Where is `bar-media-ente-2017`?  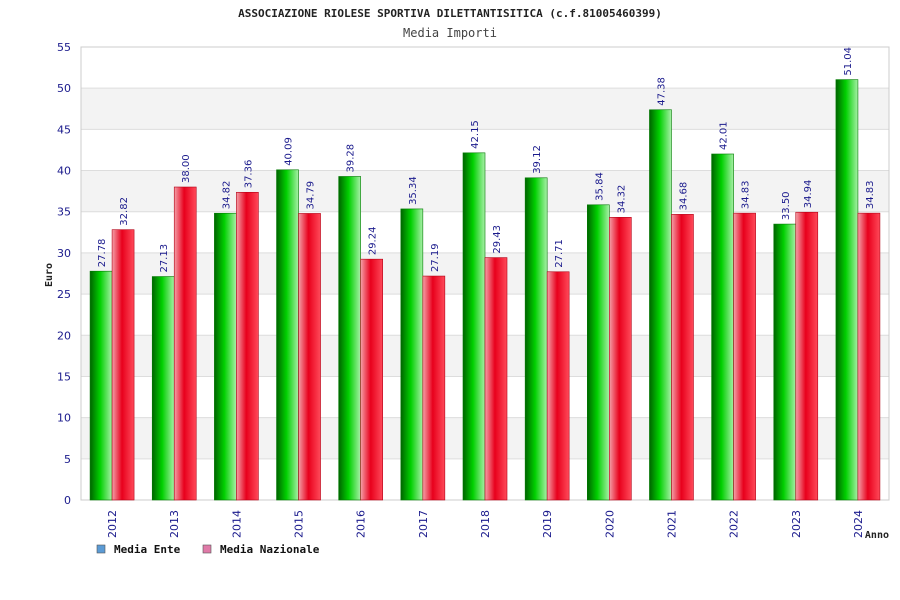
bar-media-ente-2017 is located at coordinates (412, 354).